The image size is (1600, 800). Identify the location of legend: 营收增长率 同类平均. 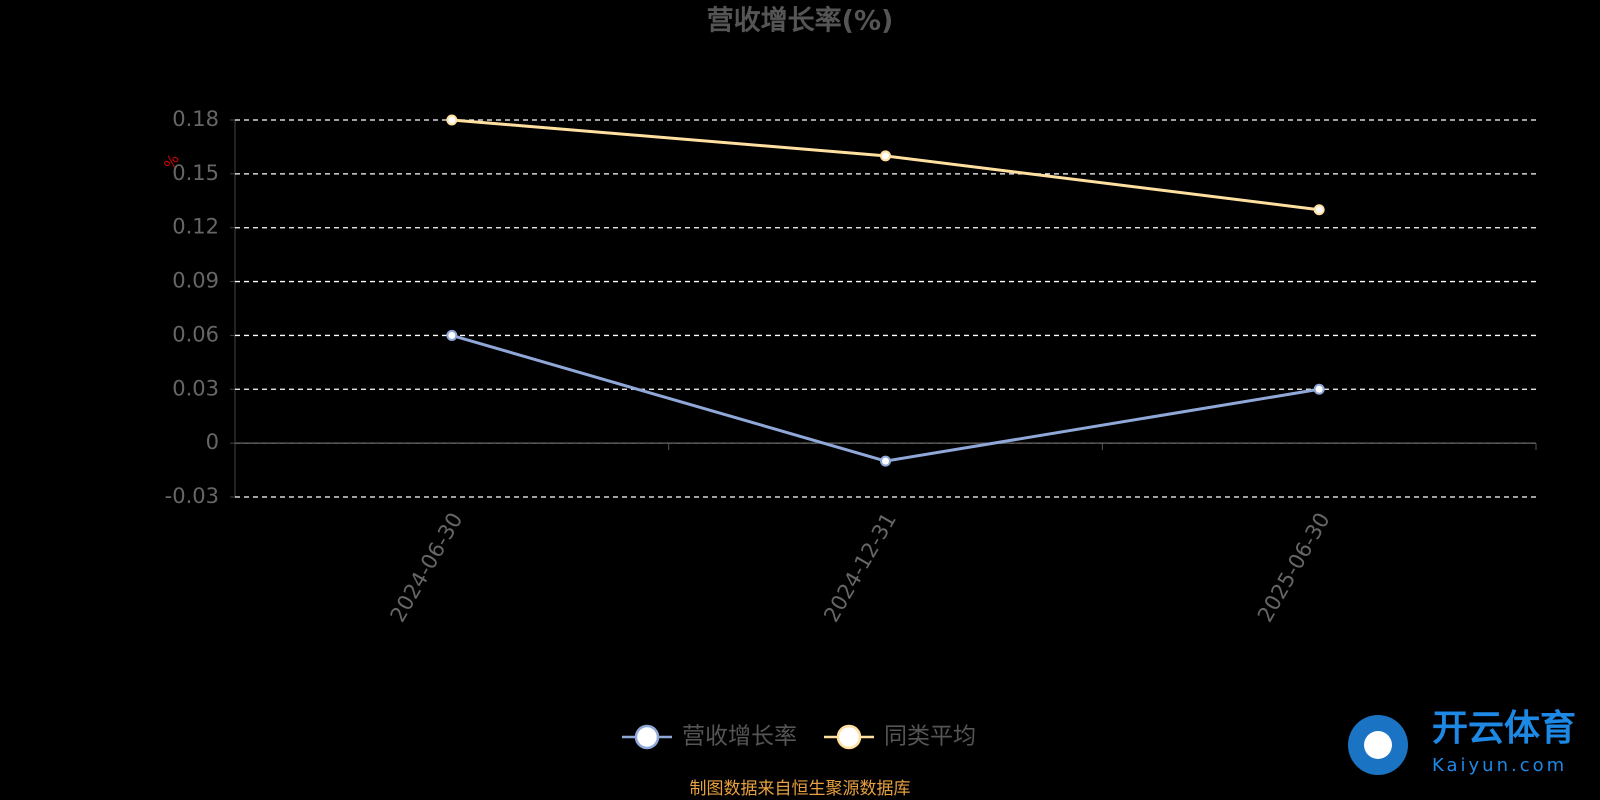
(799, 737).